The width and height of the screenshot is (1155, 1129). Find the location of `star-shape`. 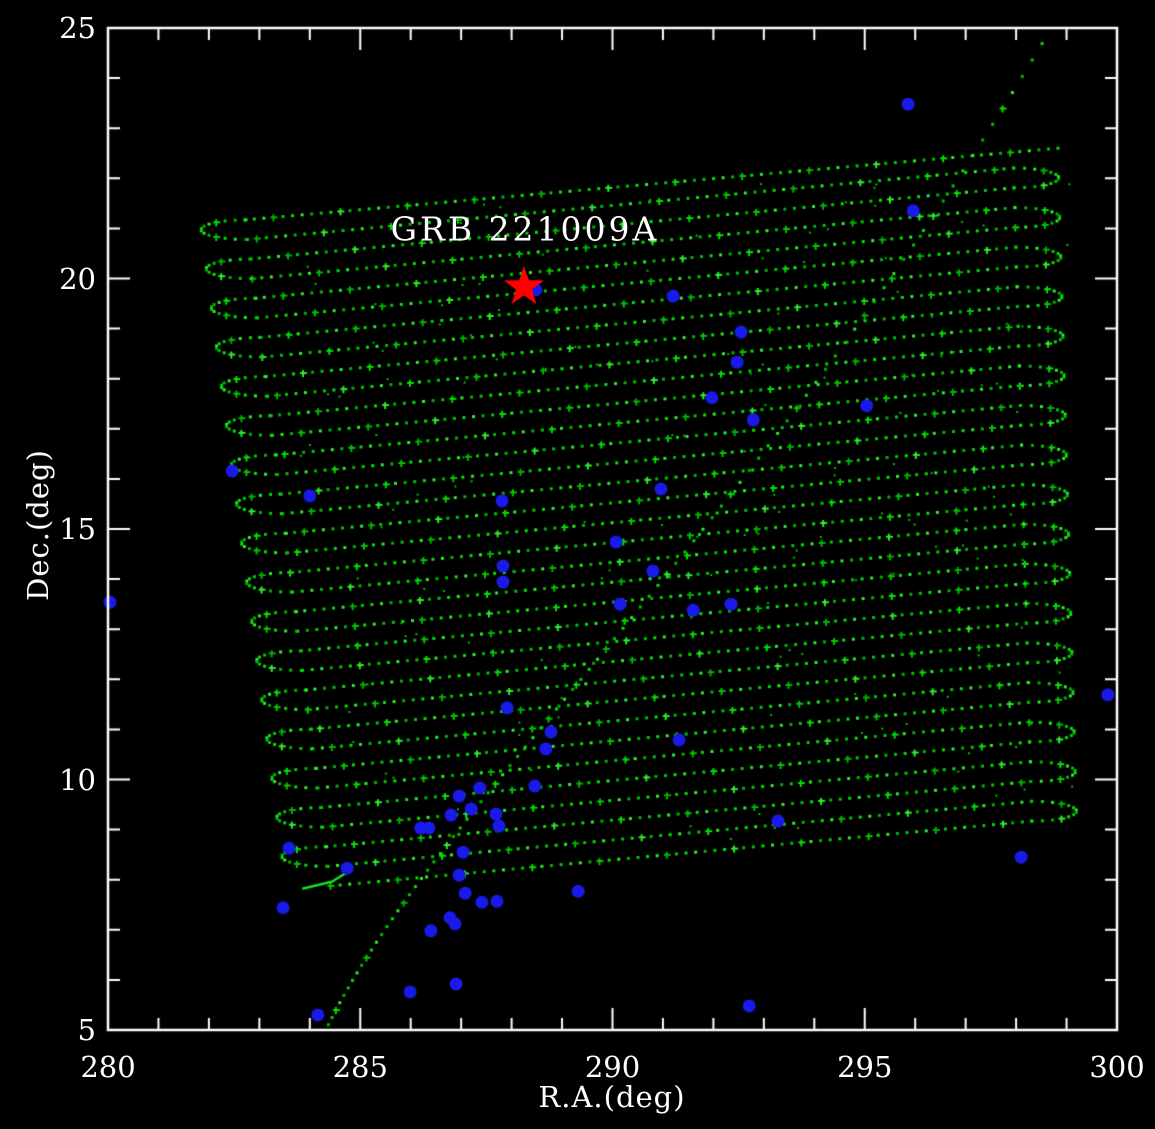

star-shape is located at coordinates (524, 285).